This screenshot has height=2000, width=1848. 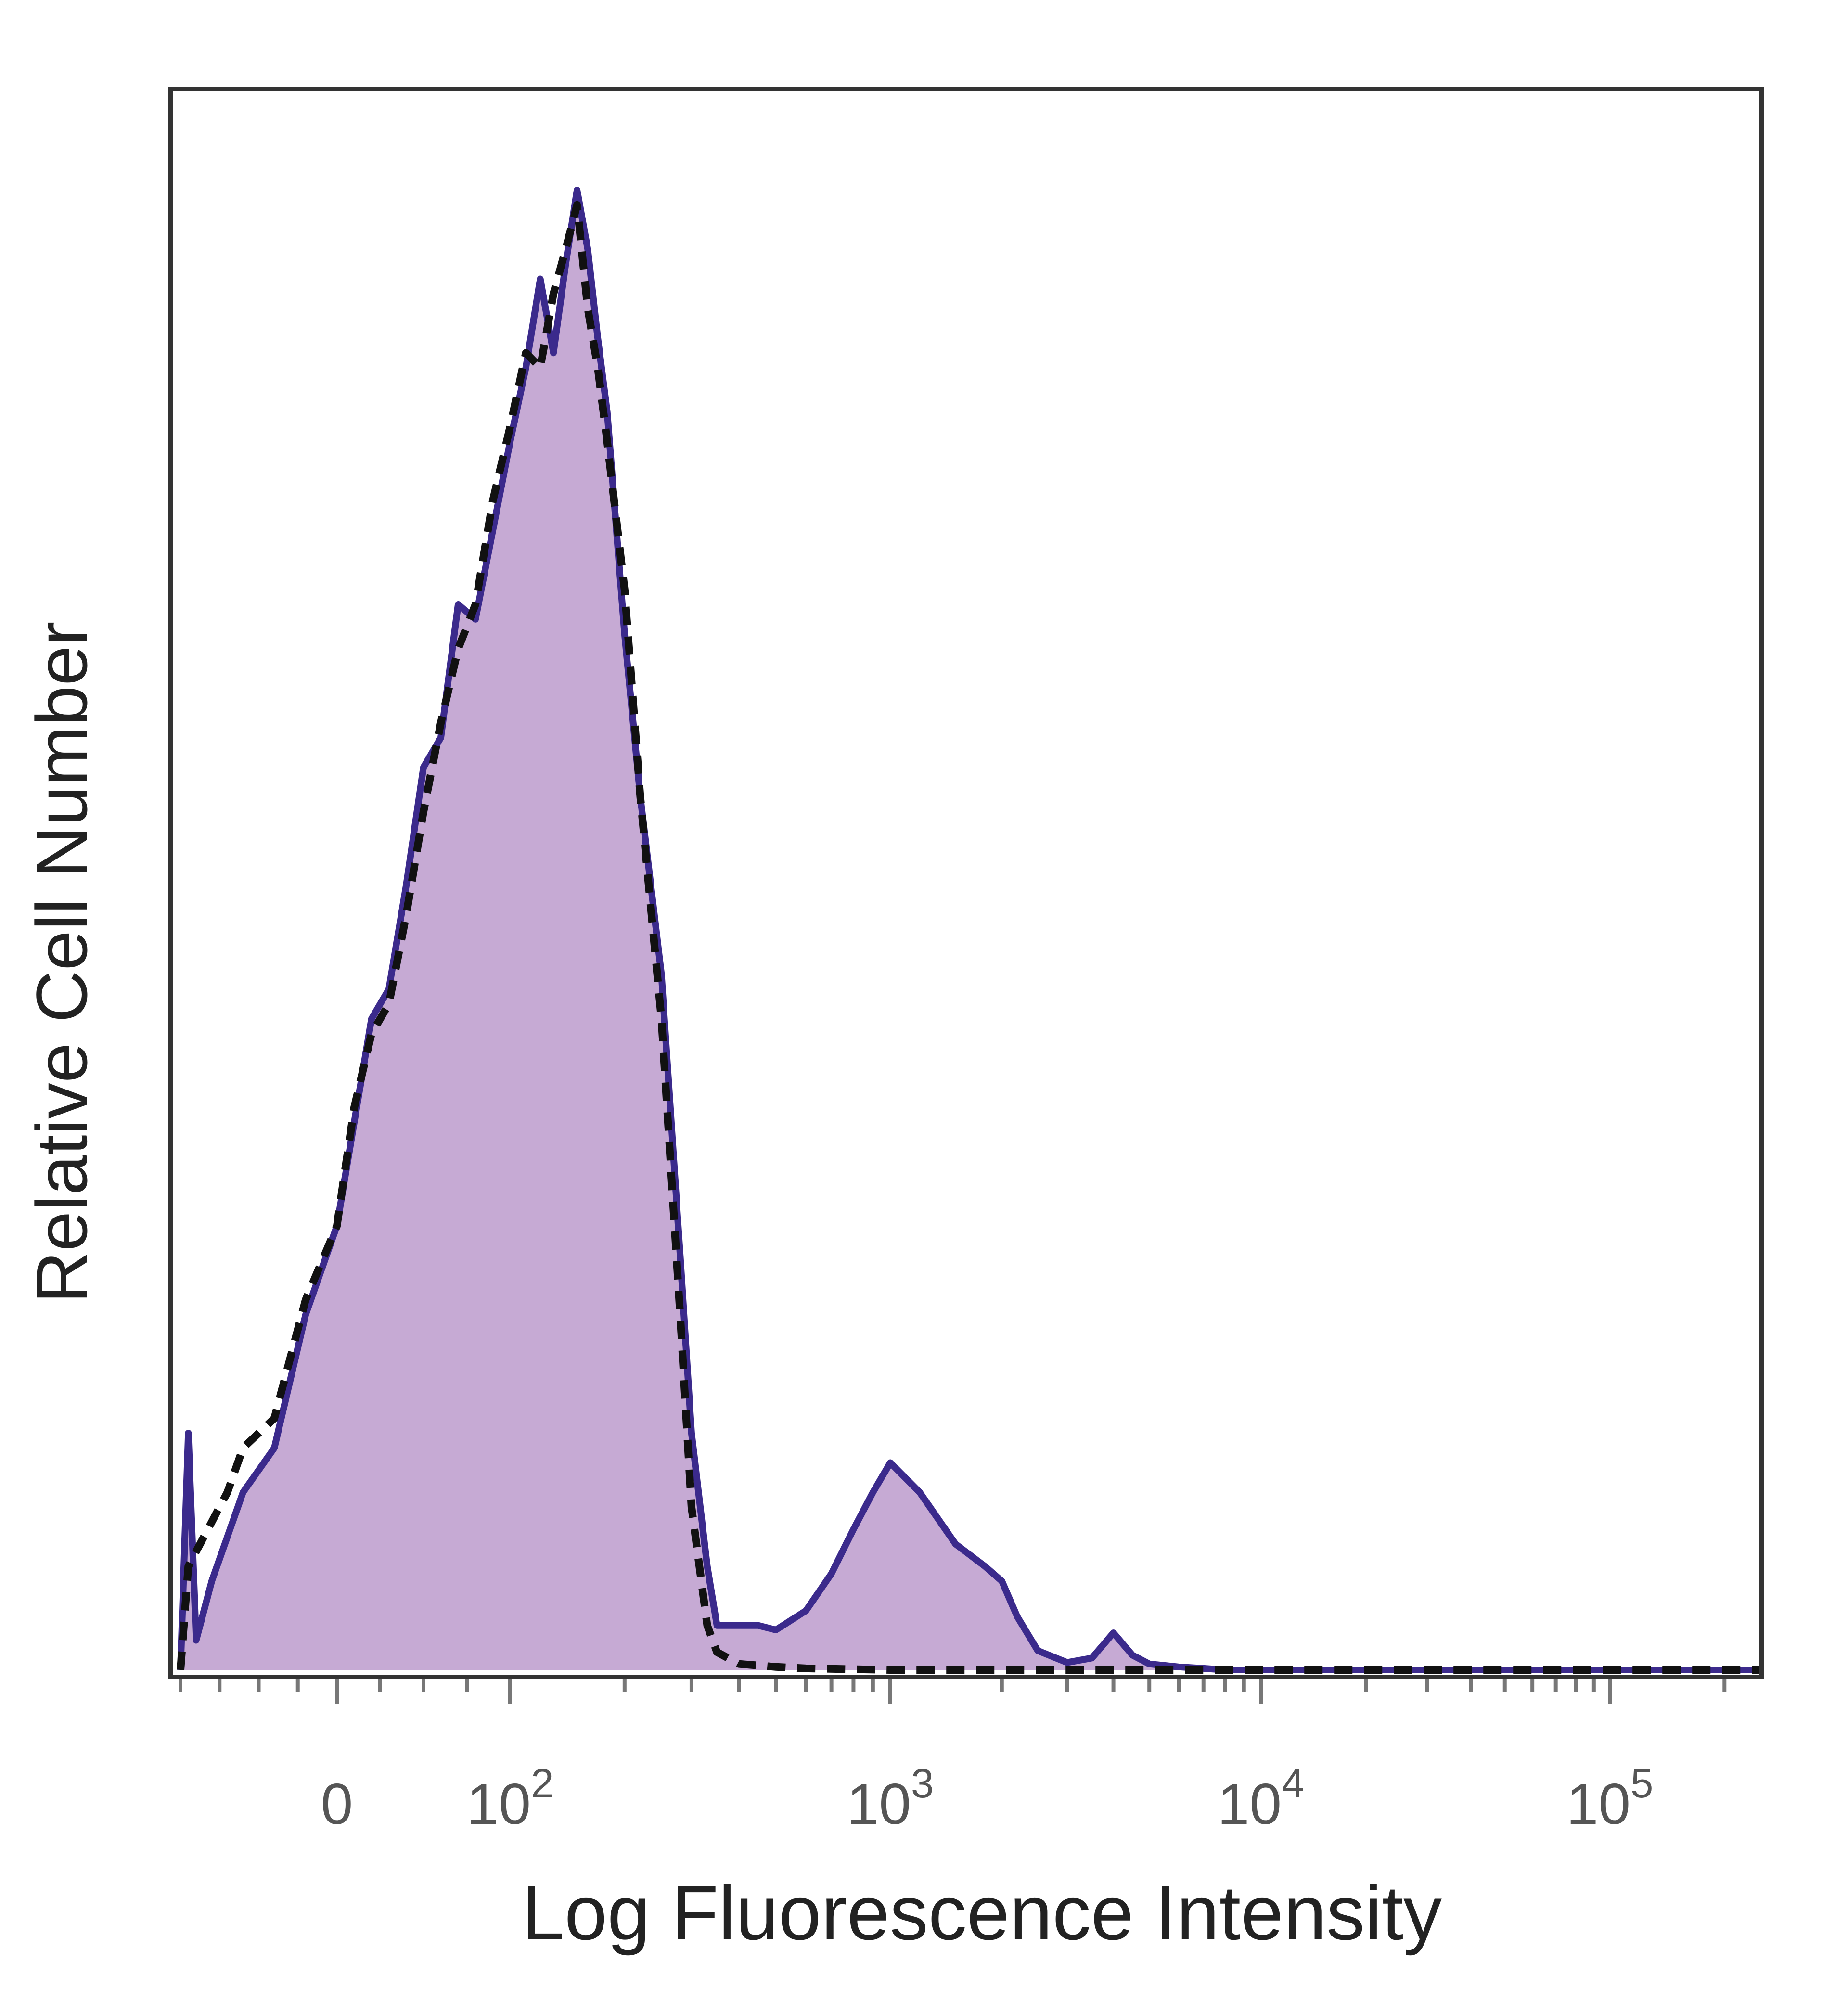 I want to click on y-axis-label: Relative Cell Number, so click(x=61, y=962).